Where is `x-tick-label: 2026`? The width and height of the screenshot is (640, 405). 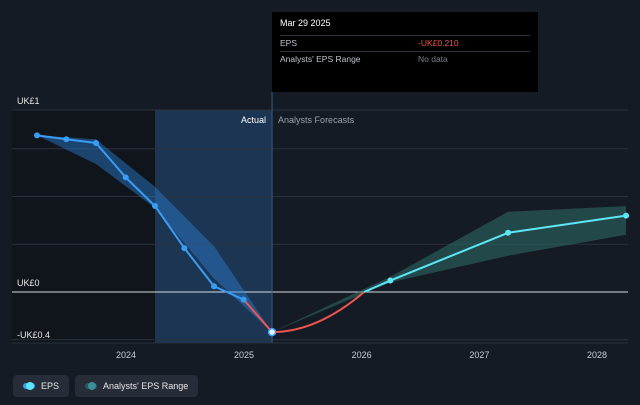 x-tick-label: 2026 is located at coordinates (362, 355).